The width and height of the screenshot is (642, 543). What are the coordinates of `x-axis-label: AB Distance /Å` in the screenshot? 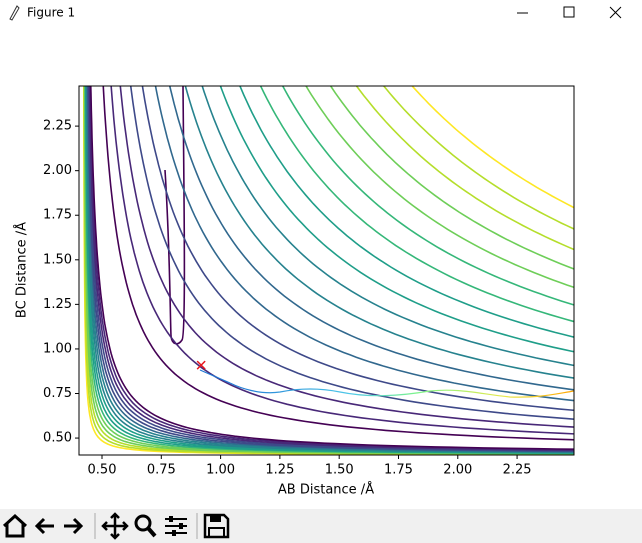 It's located at (326, 490).